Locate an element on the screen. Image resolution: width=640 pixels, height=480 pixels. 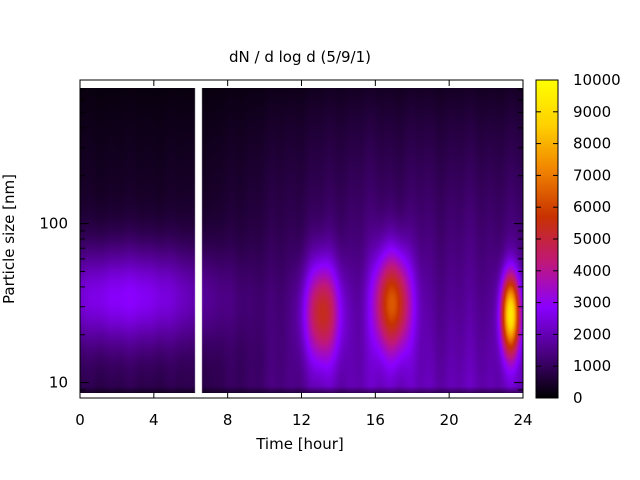
colorbar-tick-label: 7000 is located at coordinates (592, 175).